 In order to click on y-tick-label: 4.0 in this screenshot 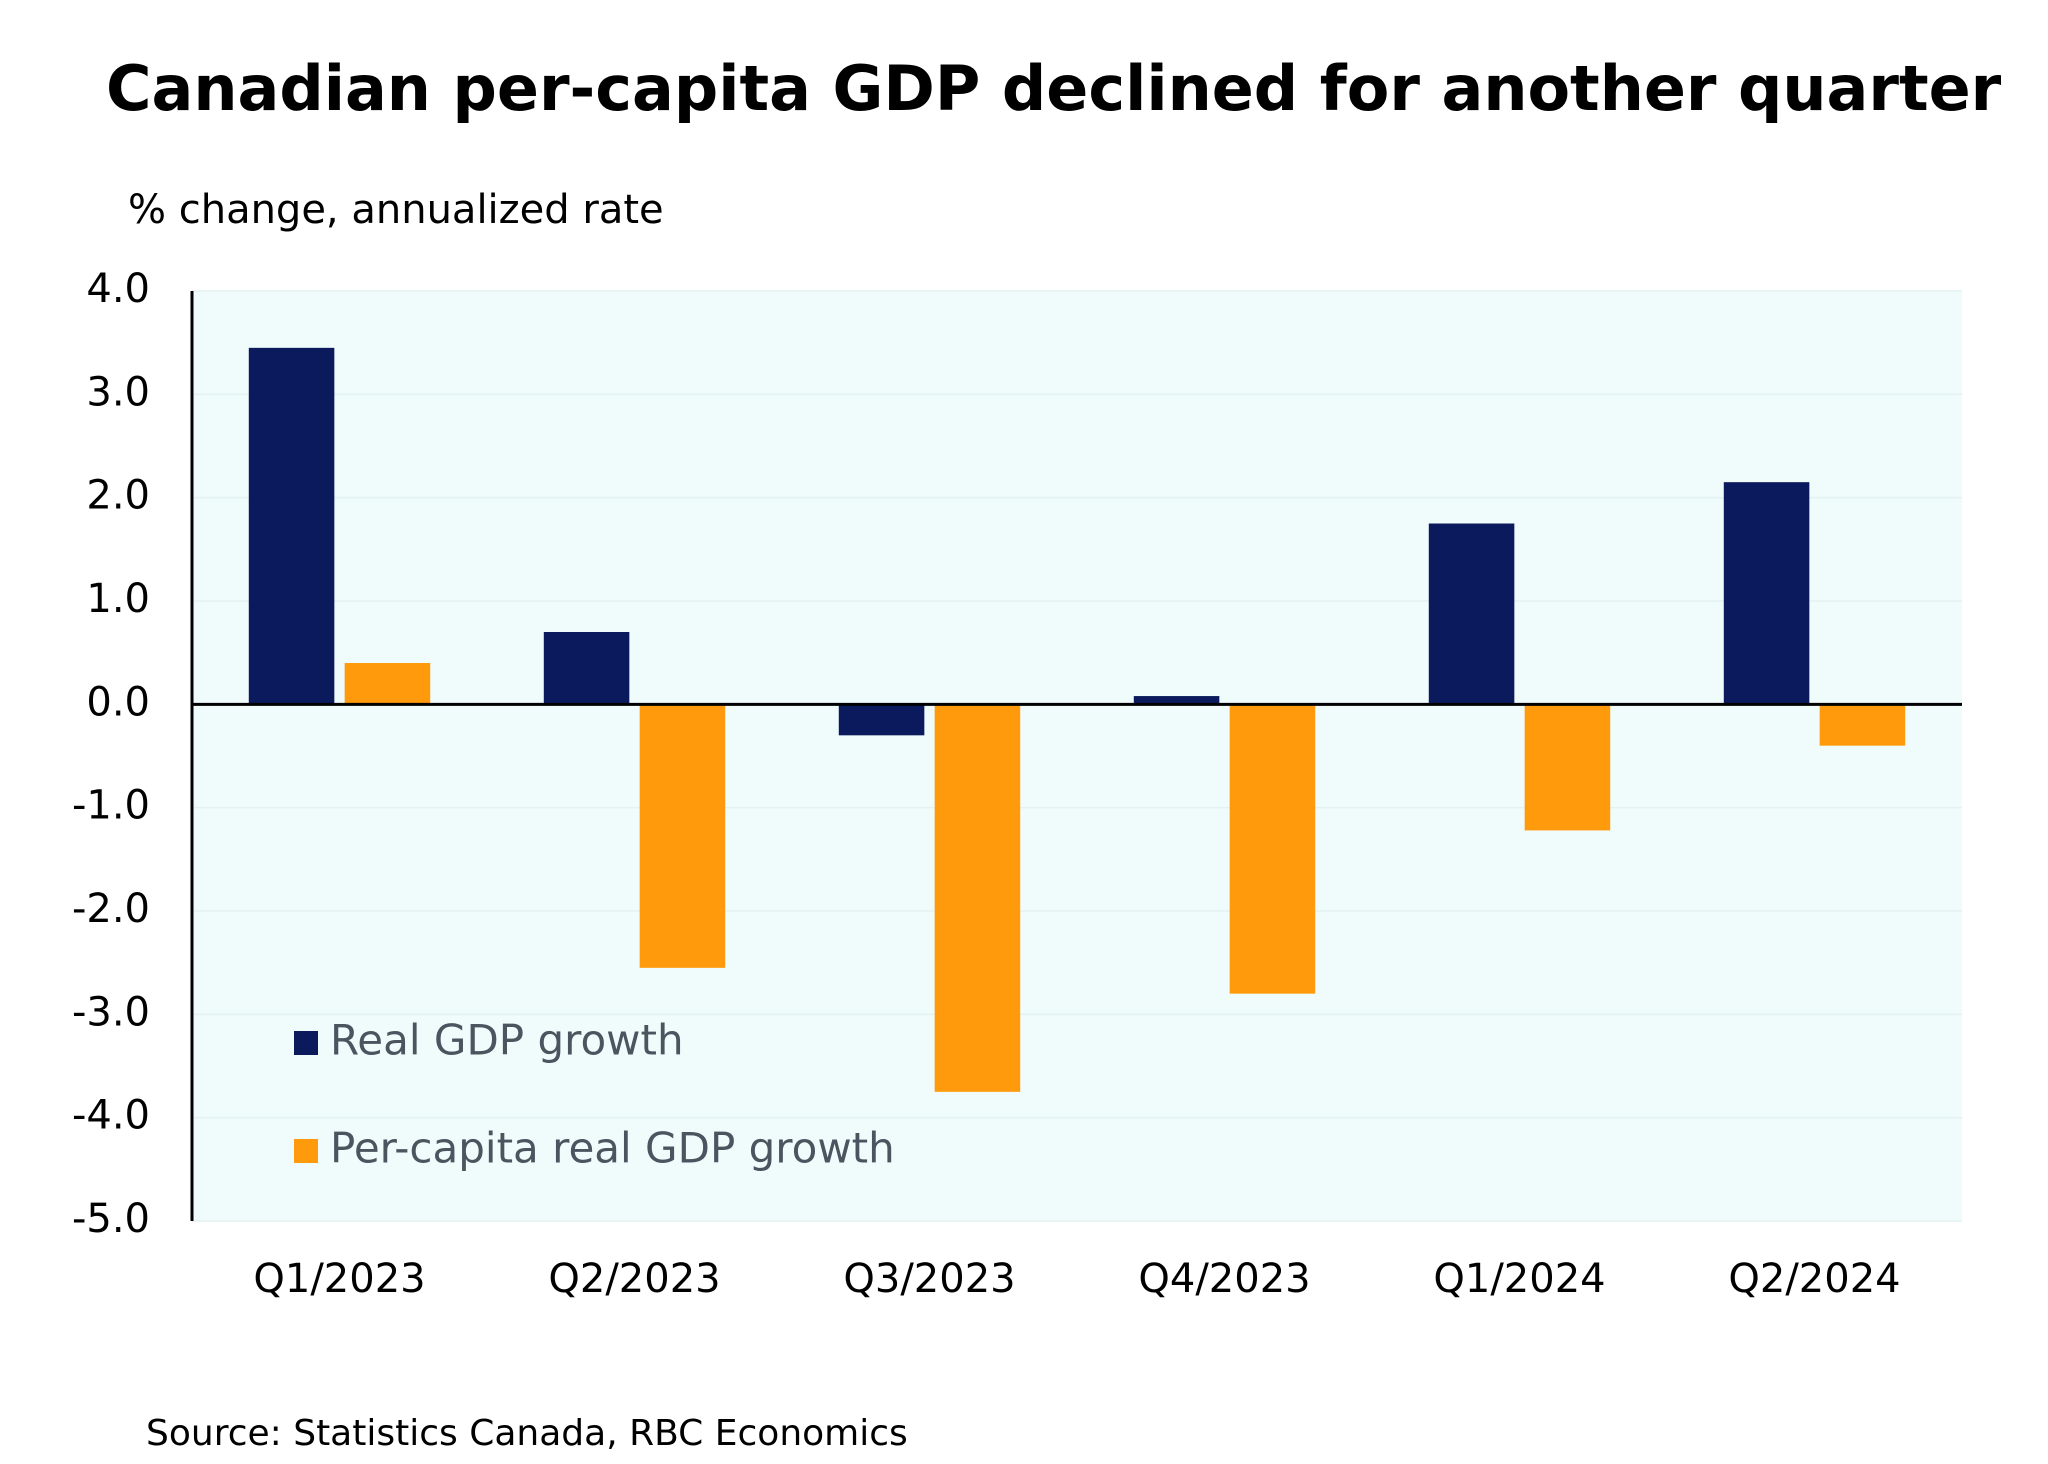, I will do `click(118, 289)`.